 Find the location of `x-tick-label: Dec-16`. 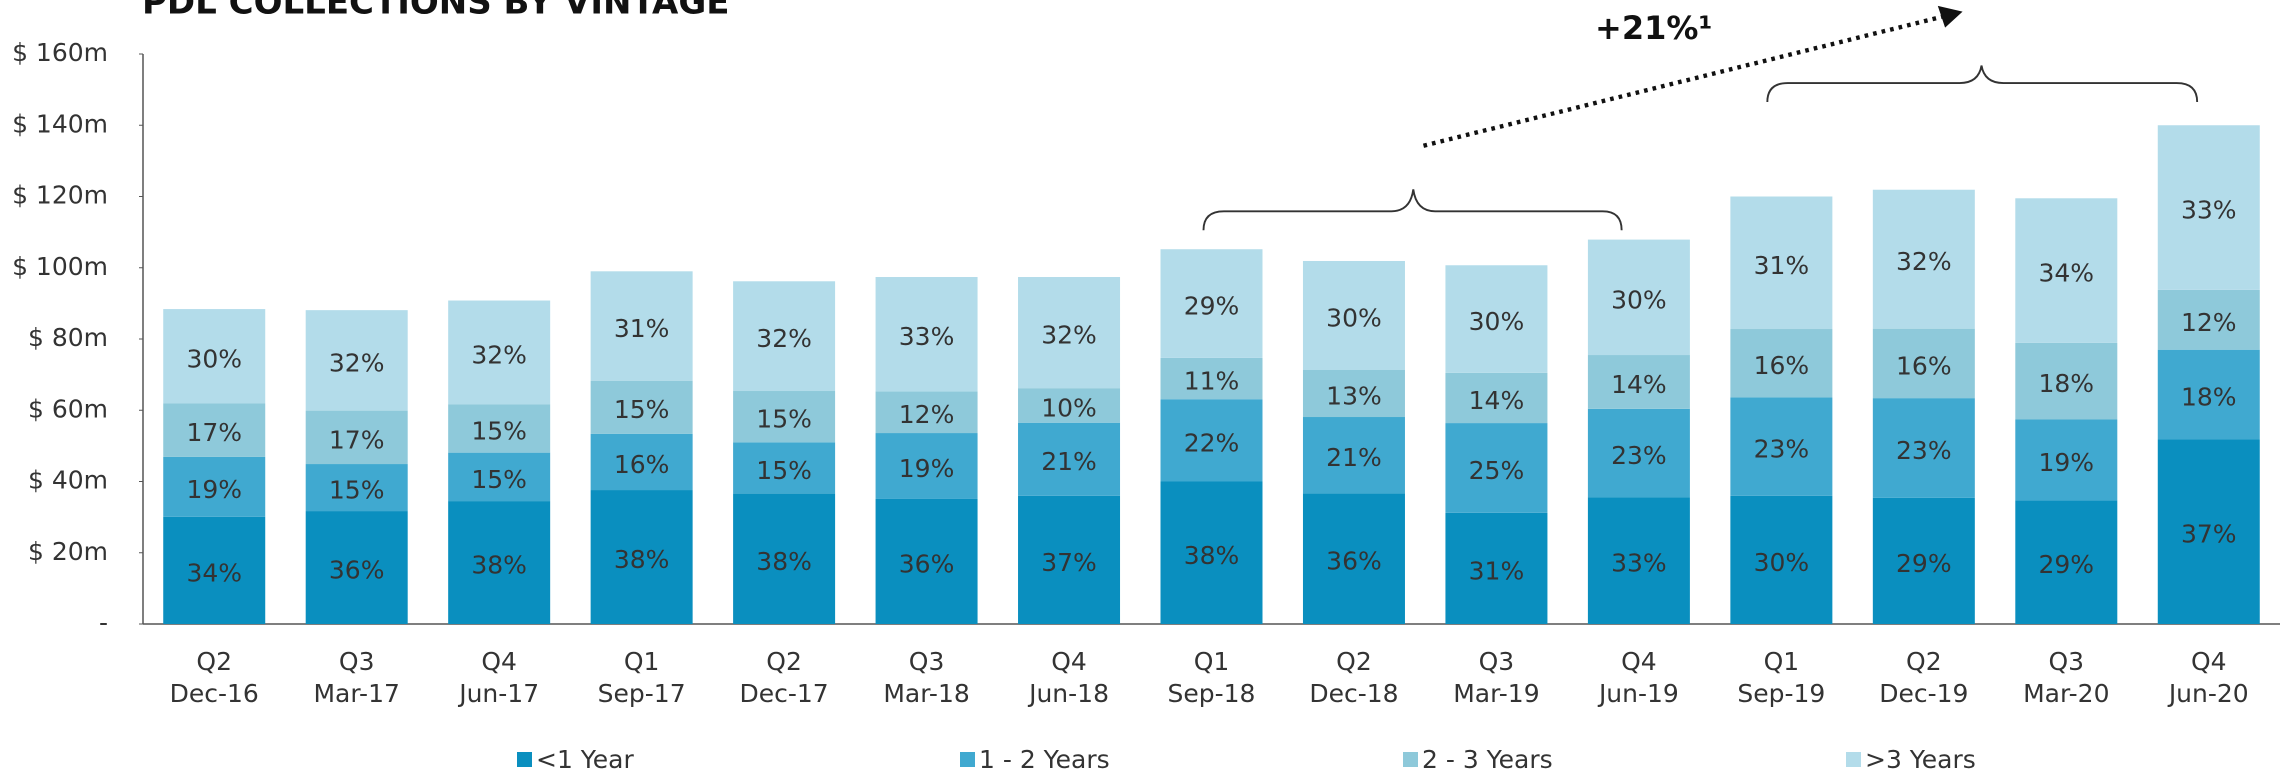

x-tick-label: Dec-16 is located at coordinates (214, 693).